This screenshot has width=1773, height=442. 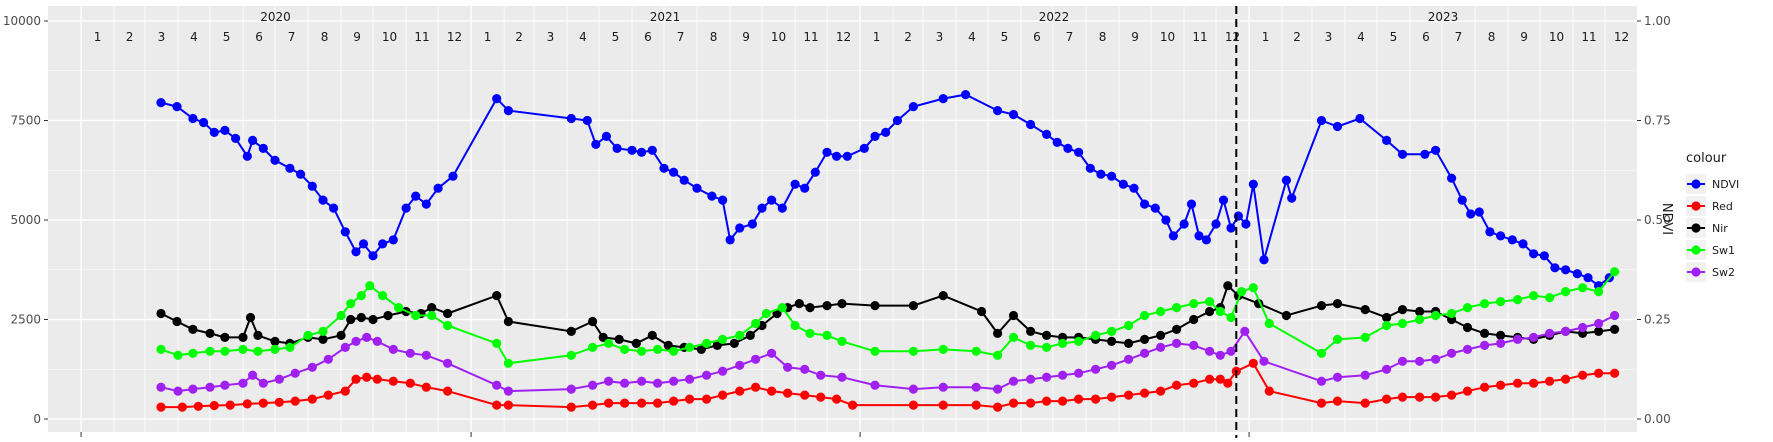 What do you see at coordinates (1103, 37) in the screenshot?
I see `month-label: 8` at bounding box center [1103, 37].